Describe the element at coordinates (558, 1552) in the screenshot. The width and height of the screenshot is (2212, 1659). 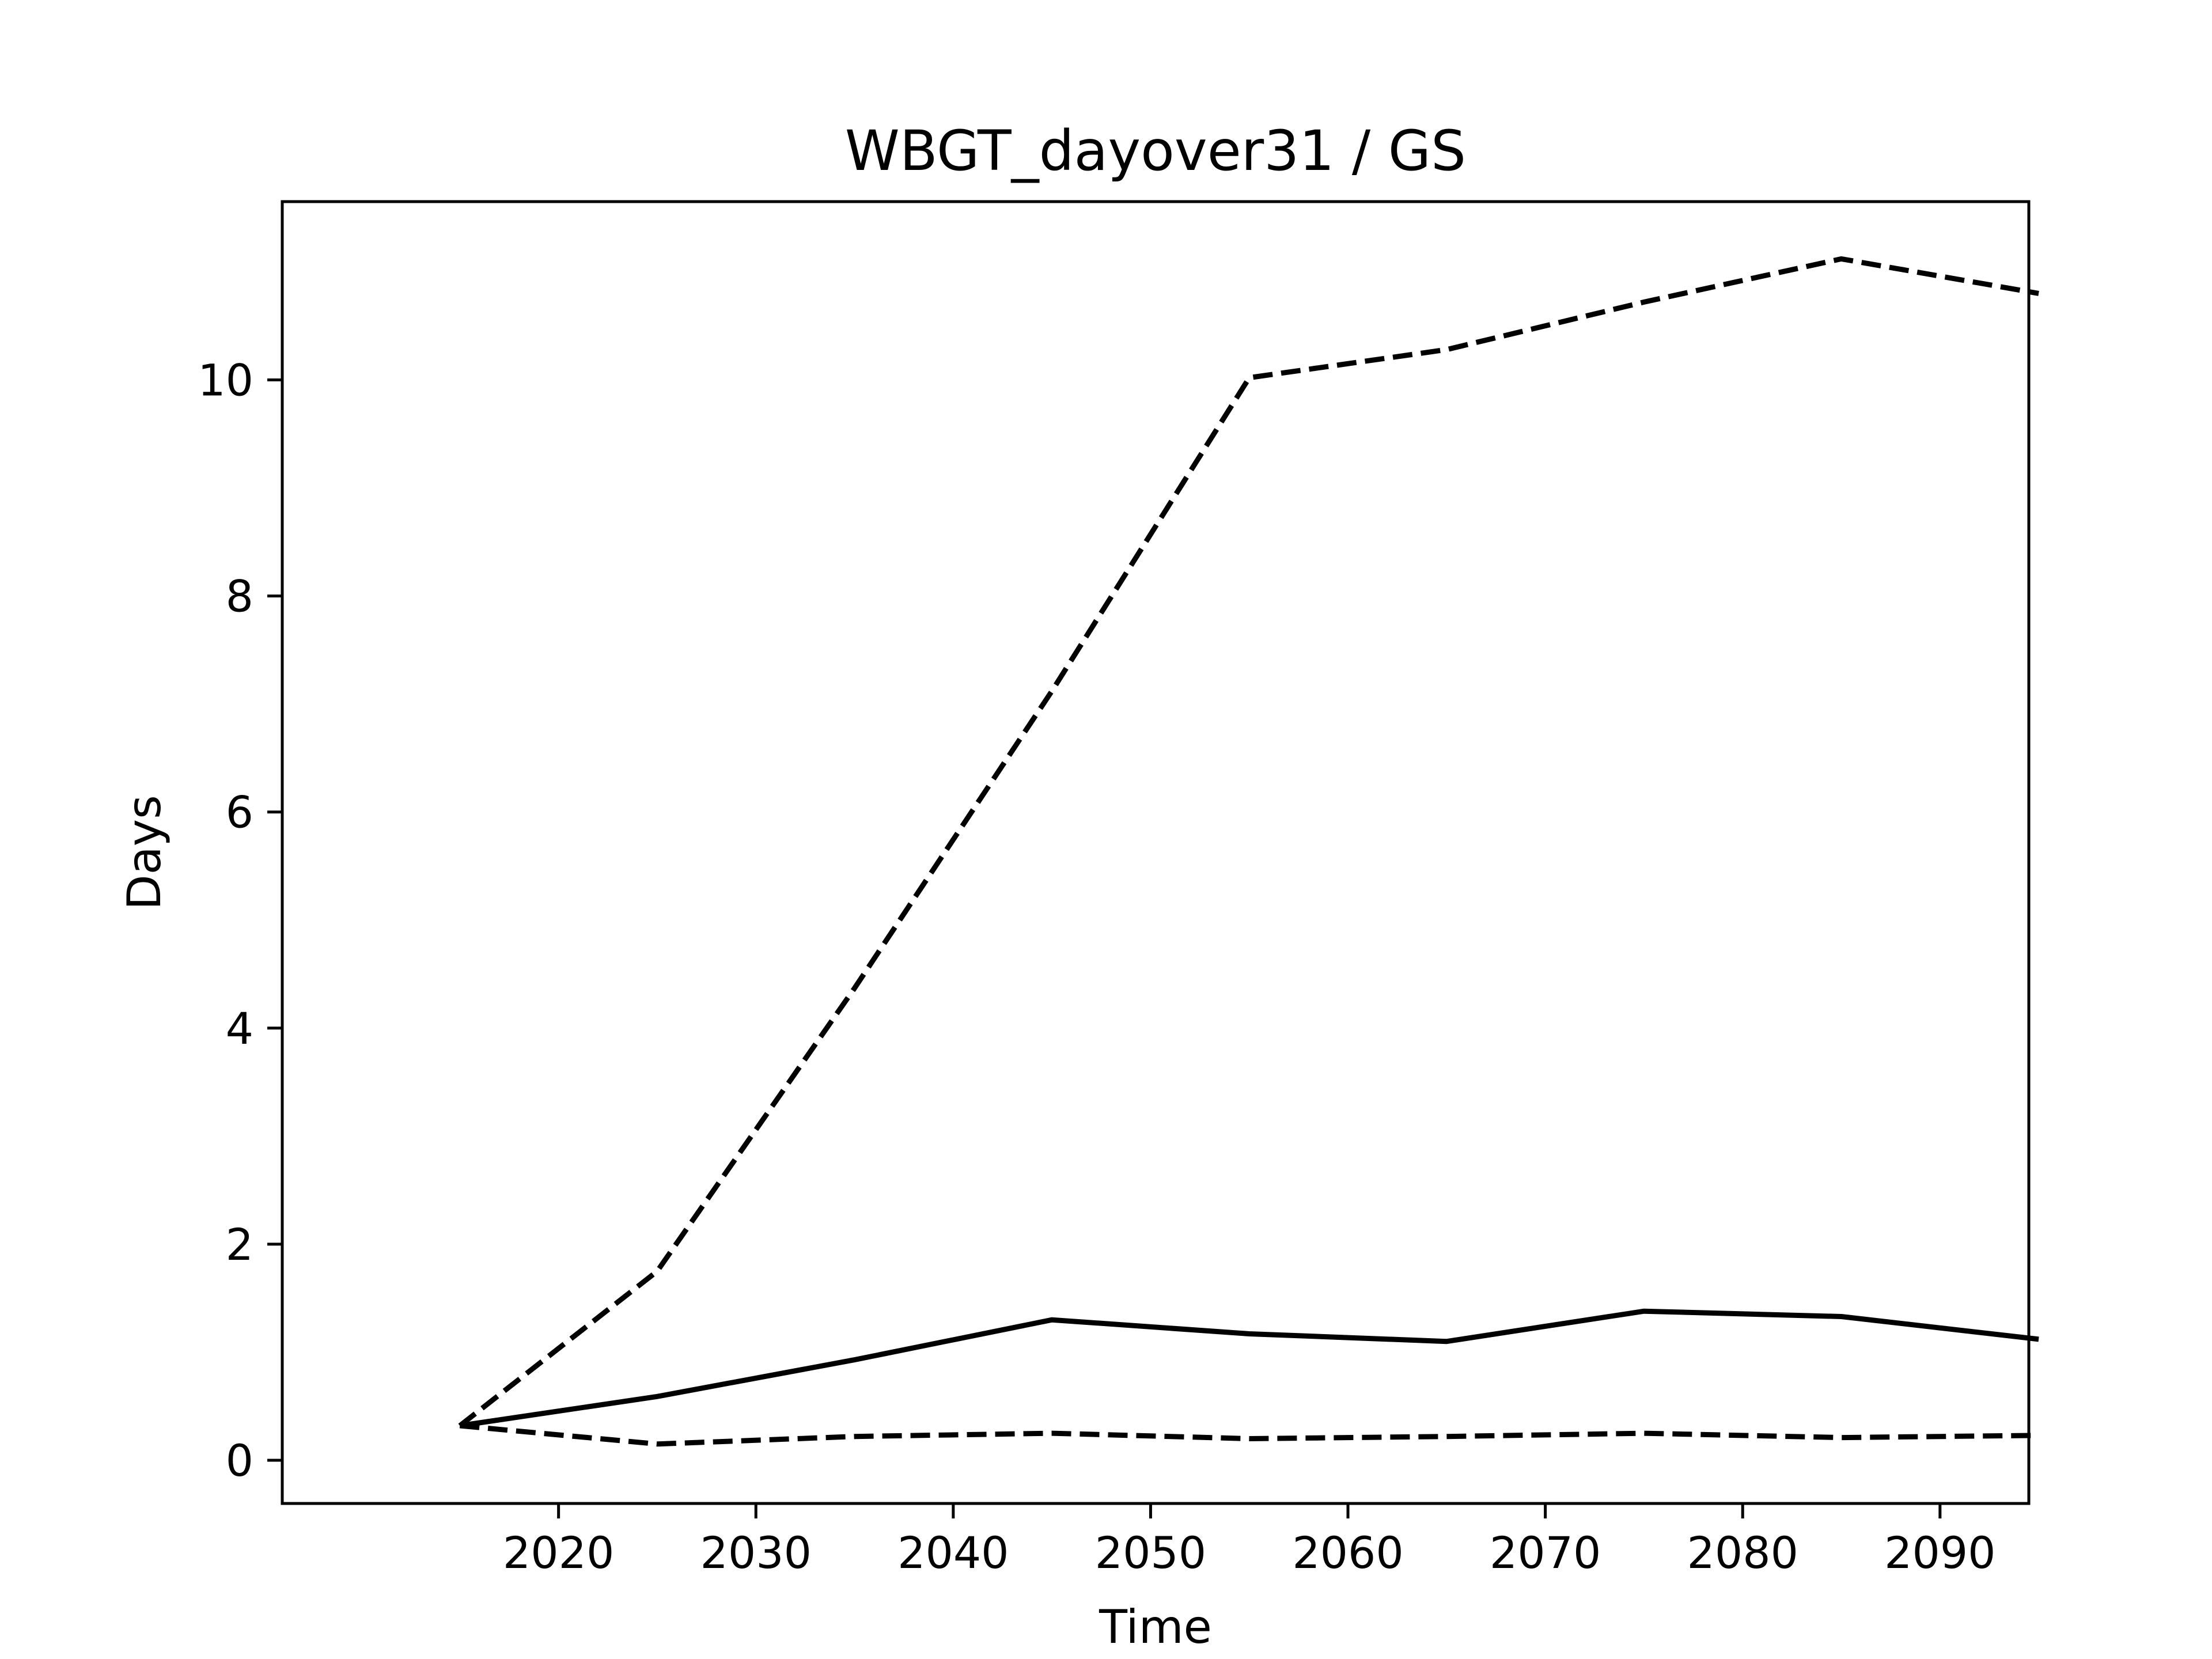
I see `x-tick-label: 2020` at that location.